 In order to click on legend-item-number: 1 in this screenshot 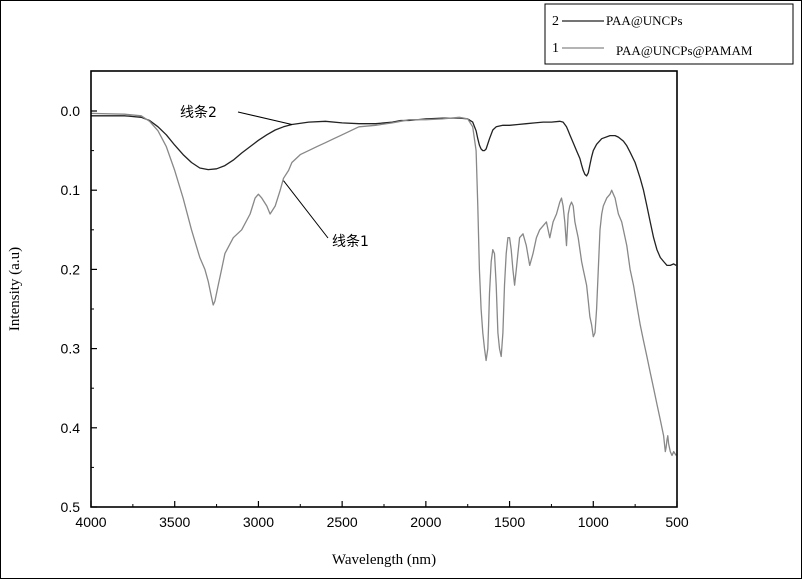, I will do `click(555, 48)`.